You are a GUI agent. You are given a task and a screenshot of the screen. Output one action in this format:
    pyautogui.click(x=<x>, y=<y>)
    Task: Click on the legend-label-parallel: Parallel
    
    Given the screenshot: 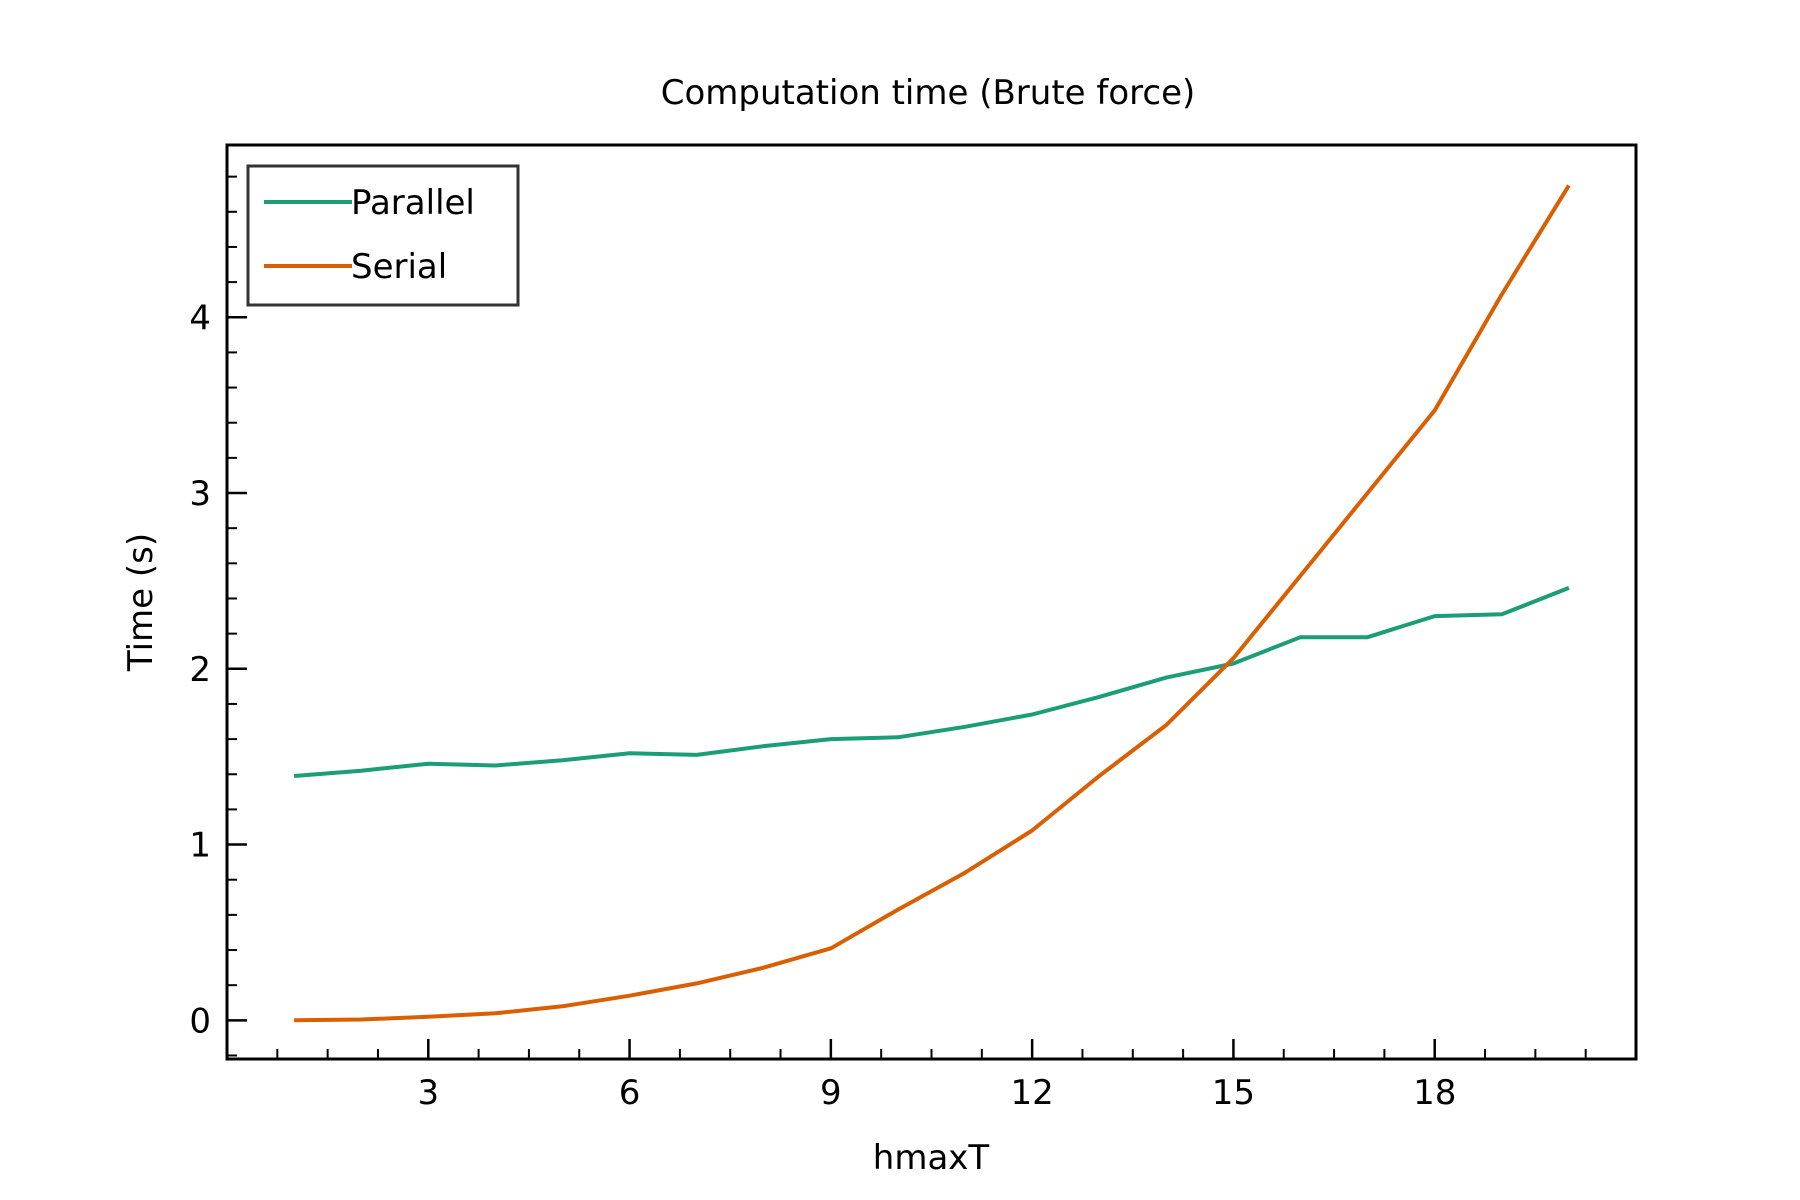 What is the action you would take?
    pyautogui.click(x=413, y=203)
    